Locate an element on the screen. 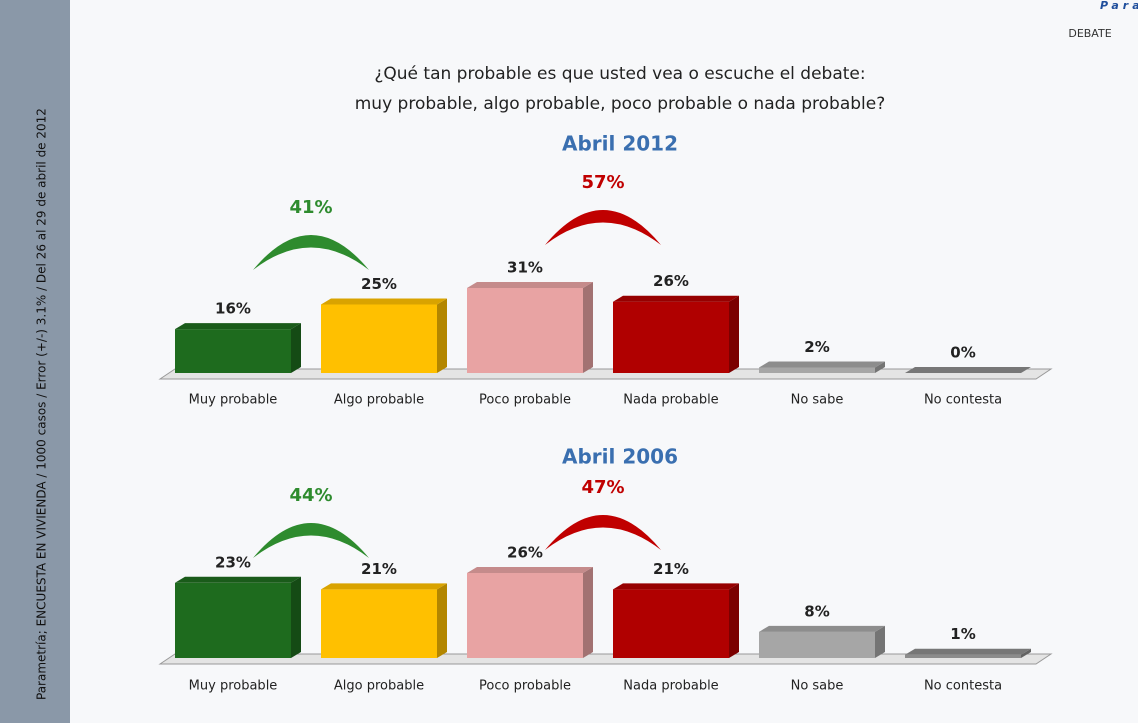 The height and width of the screenshot is (723, 1138). value-label: 2% is located at coordinates (816, 347).